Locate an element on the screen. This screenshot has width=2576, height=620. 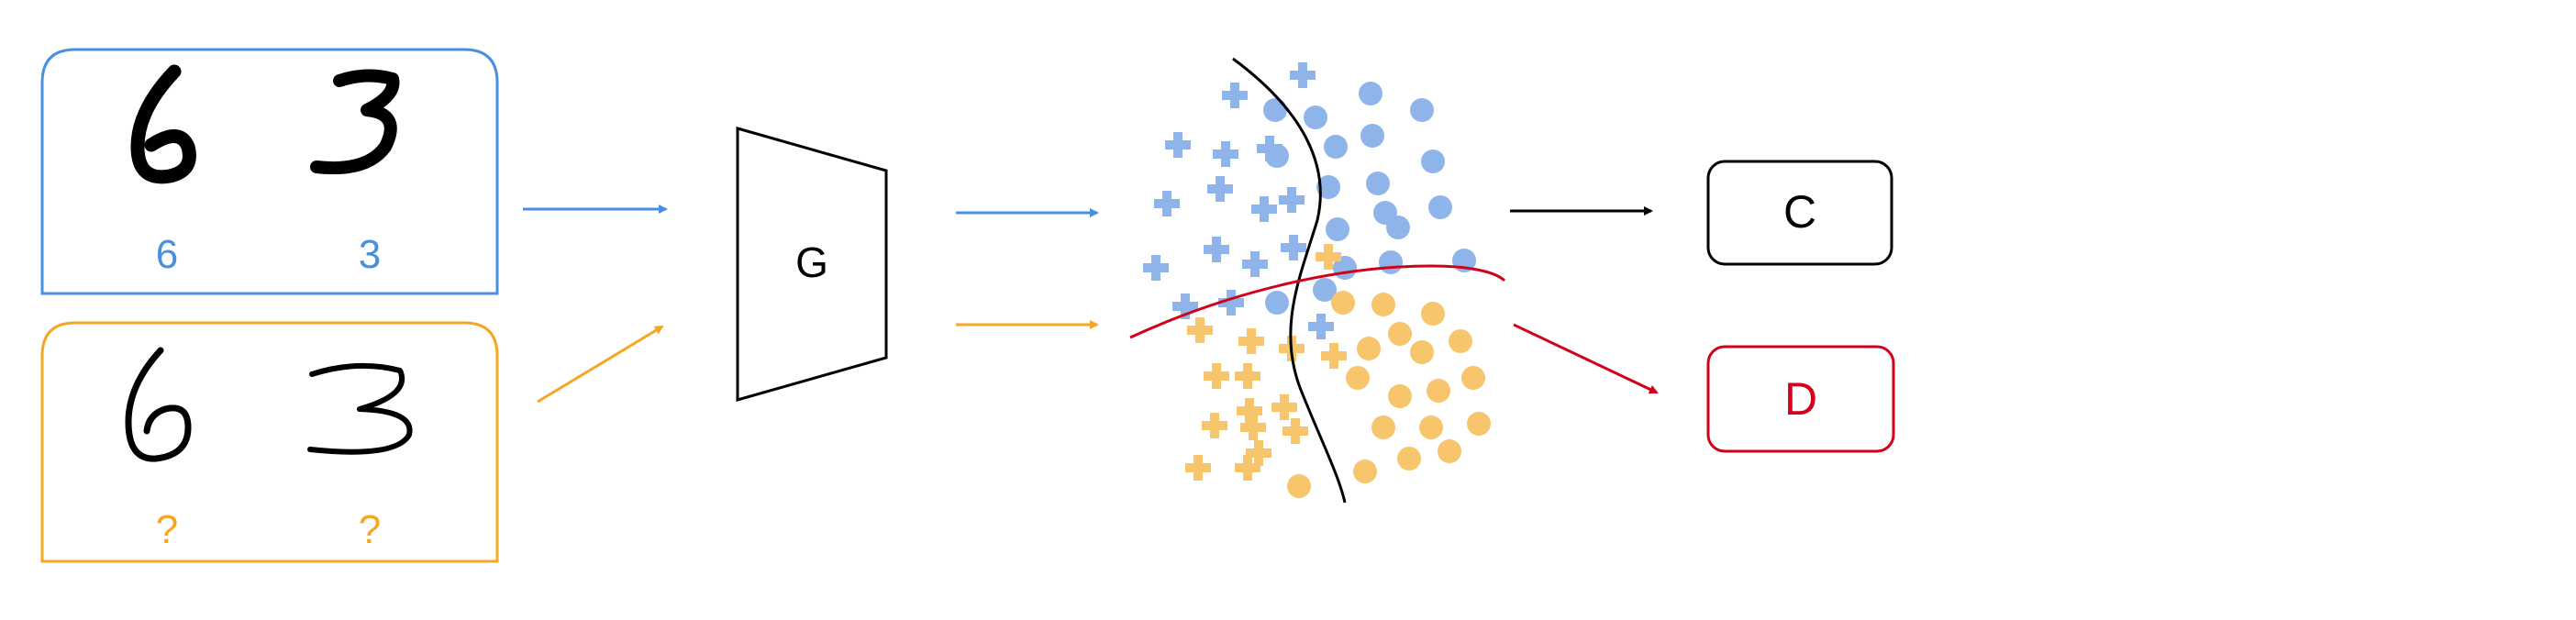
generator-label: G is located at coordinates (811, 262).